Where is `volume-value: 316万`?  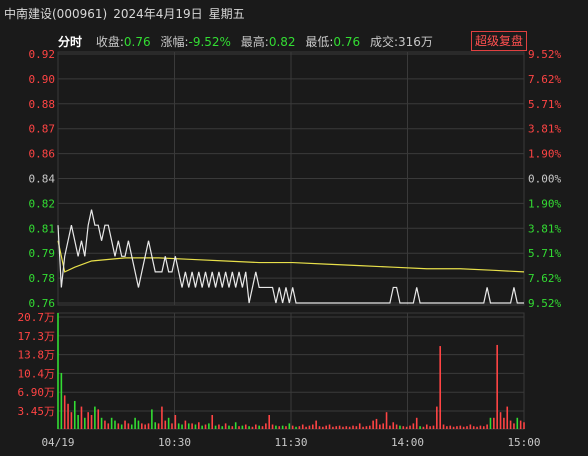
volume-value: 316万 is located at coordinates (415, 42).